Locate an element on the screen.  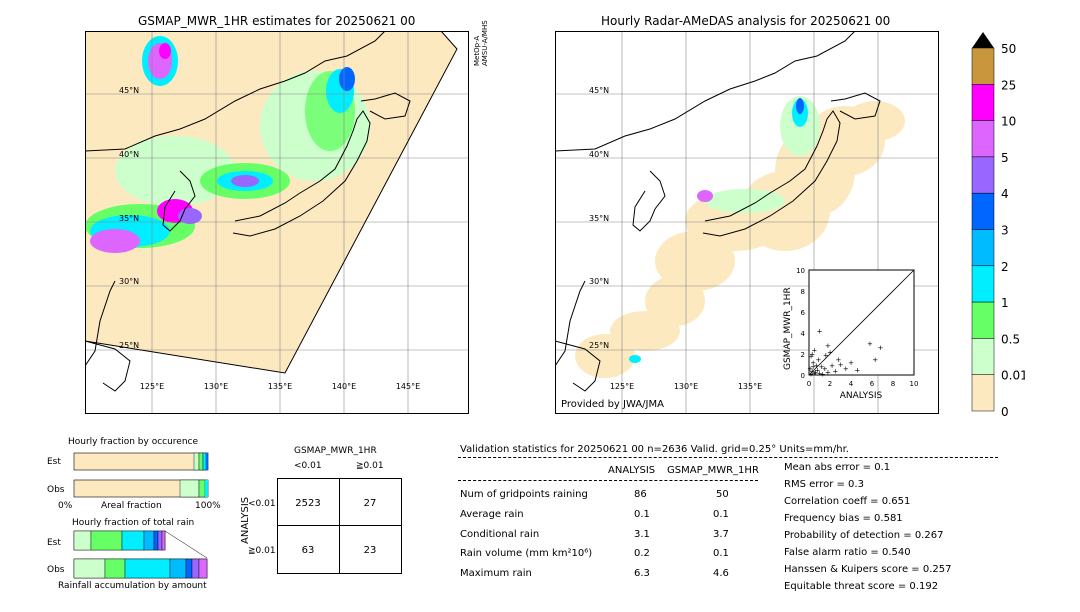
contingency-table: ANALYSIS <0.01 ≧0.01 2523 27 63 23 is located at coordinates (321, 526).